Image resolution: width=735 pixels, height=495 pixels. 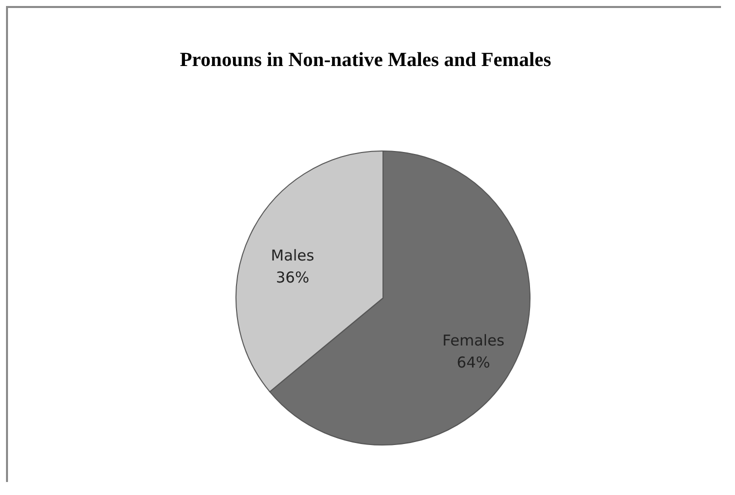 What do you see at coordinates (292, 255) in the screenshot?
I see `slice-label: Males` at bounding box center [292, 255].